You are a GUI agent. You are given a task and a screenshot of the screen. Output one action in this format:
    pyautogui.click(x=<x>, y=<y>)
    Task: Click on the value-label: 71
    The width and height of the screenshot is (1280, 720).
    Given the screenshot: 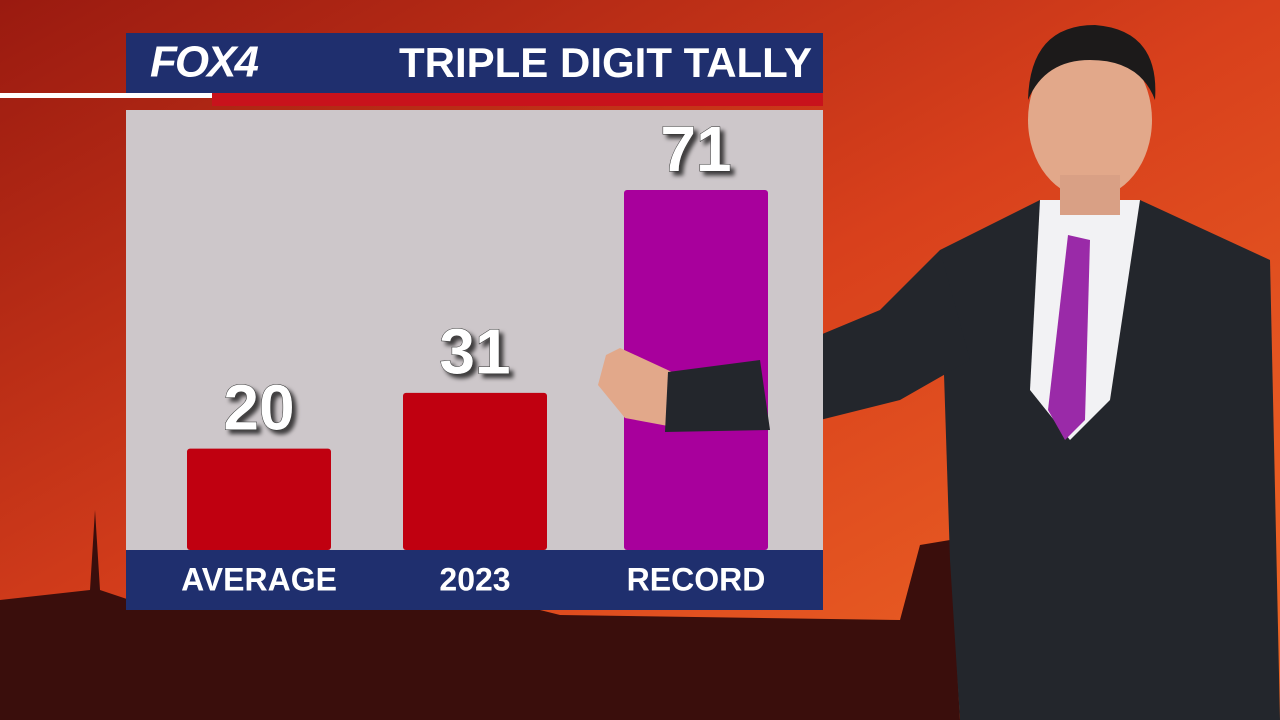 What is the action you would take?
    pyautogui.click(x=695, y=149)
    